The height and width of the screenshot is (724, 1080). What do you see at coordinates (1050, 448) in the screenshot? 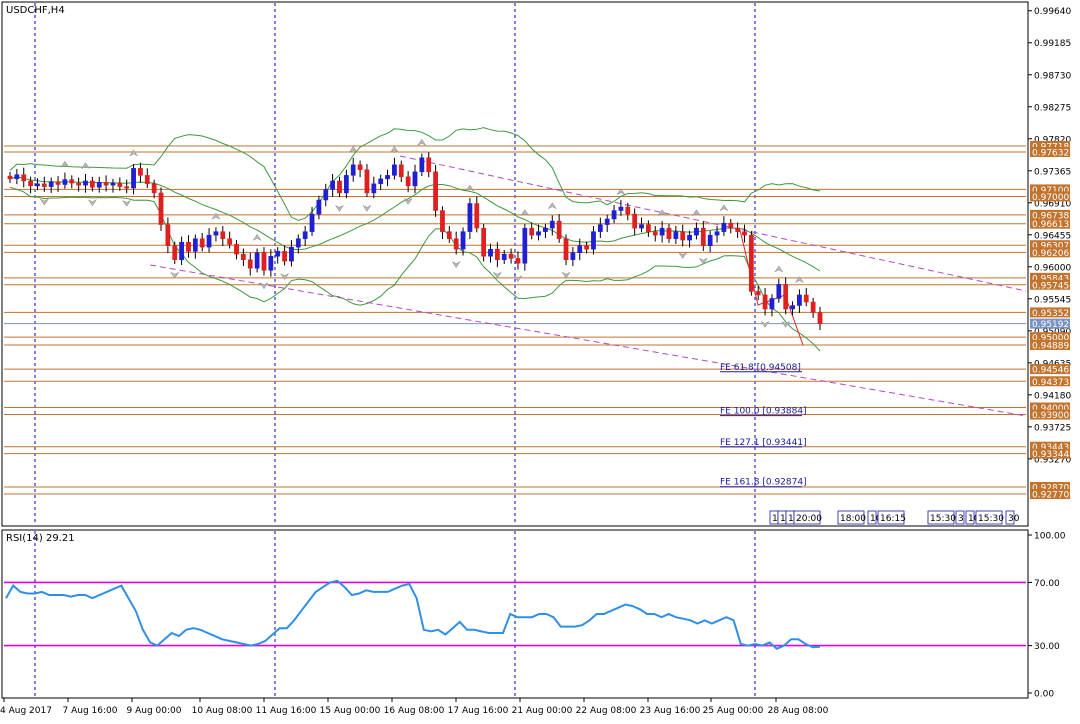
I see `price-level-label: 0.93443` at bounding box center [1050, 448].